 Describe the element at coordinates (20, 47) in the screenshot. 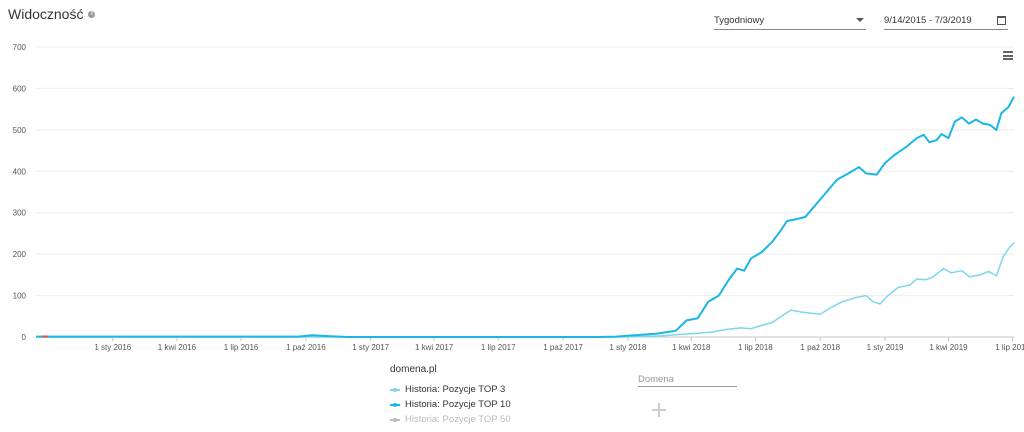

I see `y-tick-label: 700` at that location.